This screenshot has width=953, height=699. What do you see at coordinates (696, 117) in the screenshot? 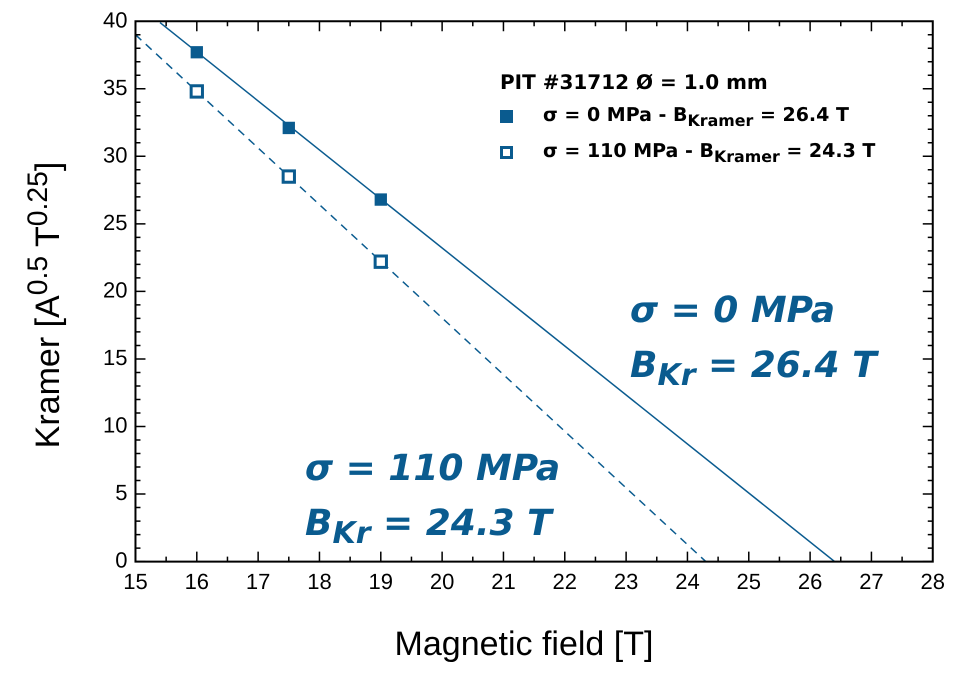
I see `legend-label: σ = 0 MPa - B$_{Kramer}$ = 26.4 T` at bounding box center [696, 117].